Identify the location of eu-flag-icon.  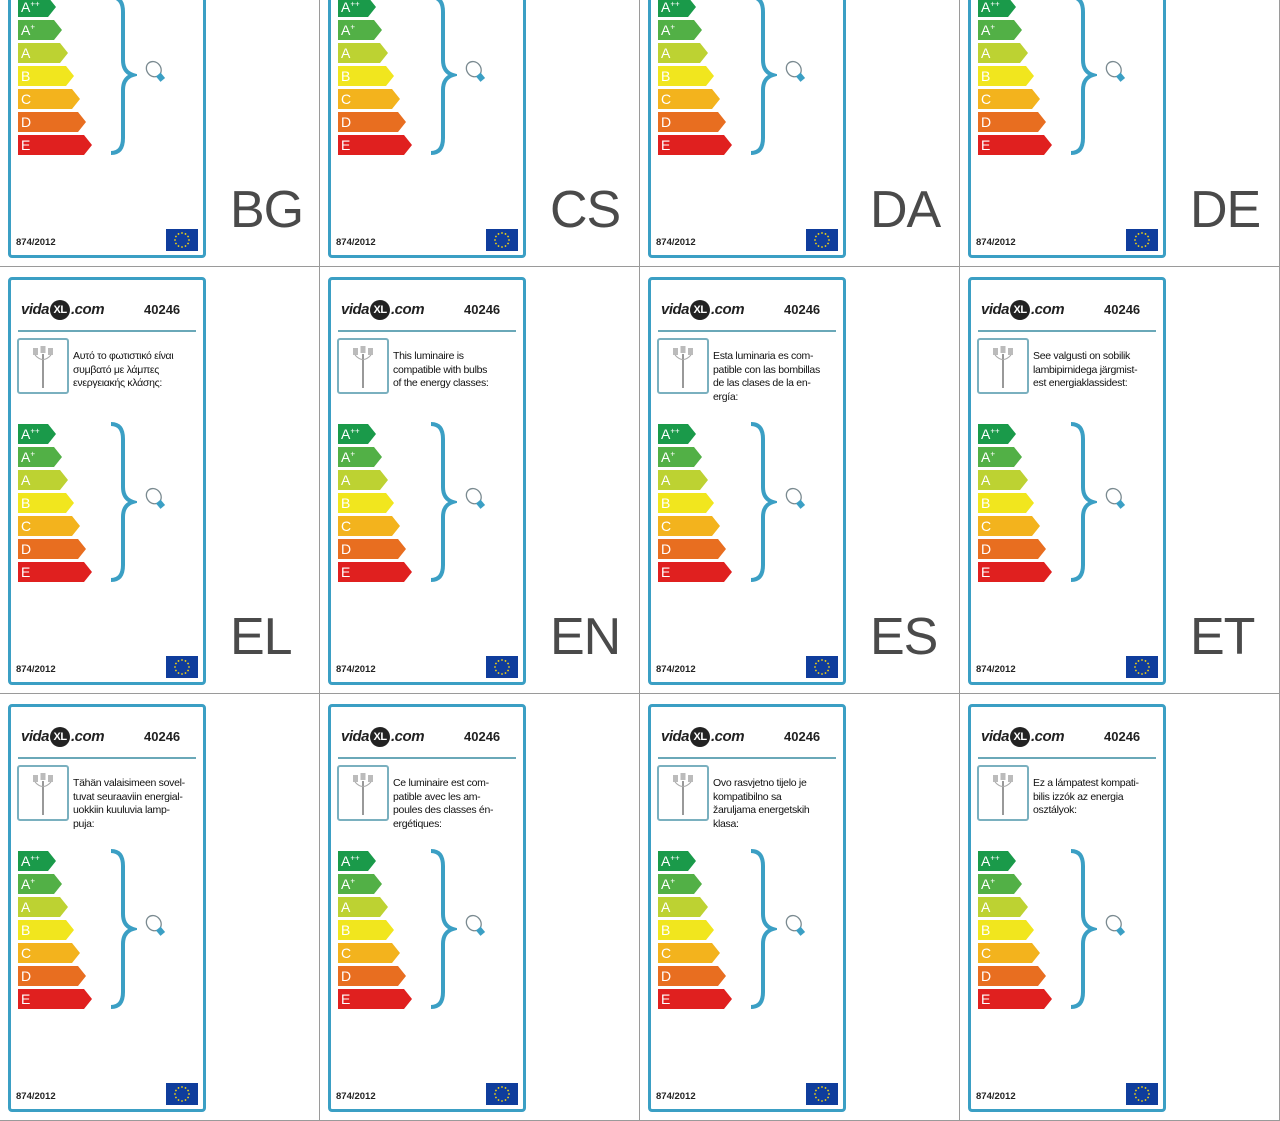
(822, 1094).